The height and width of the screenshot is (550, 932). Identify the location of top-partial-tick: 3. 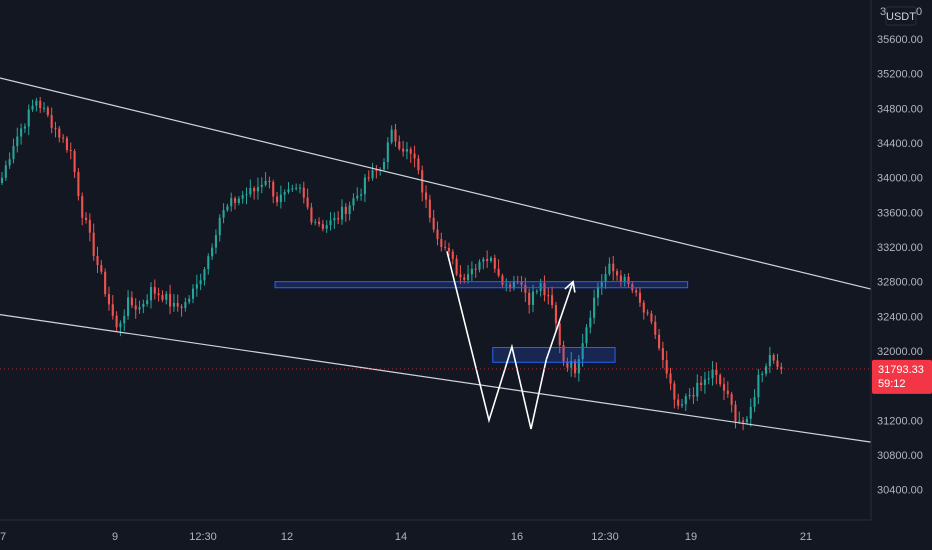
(883, 12).